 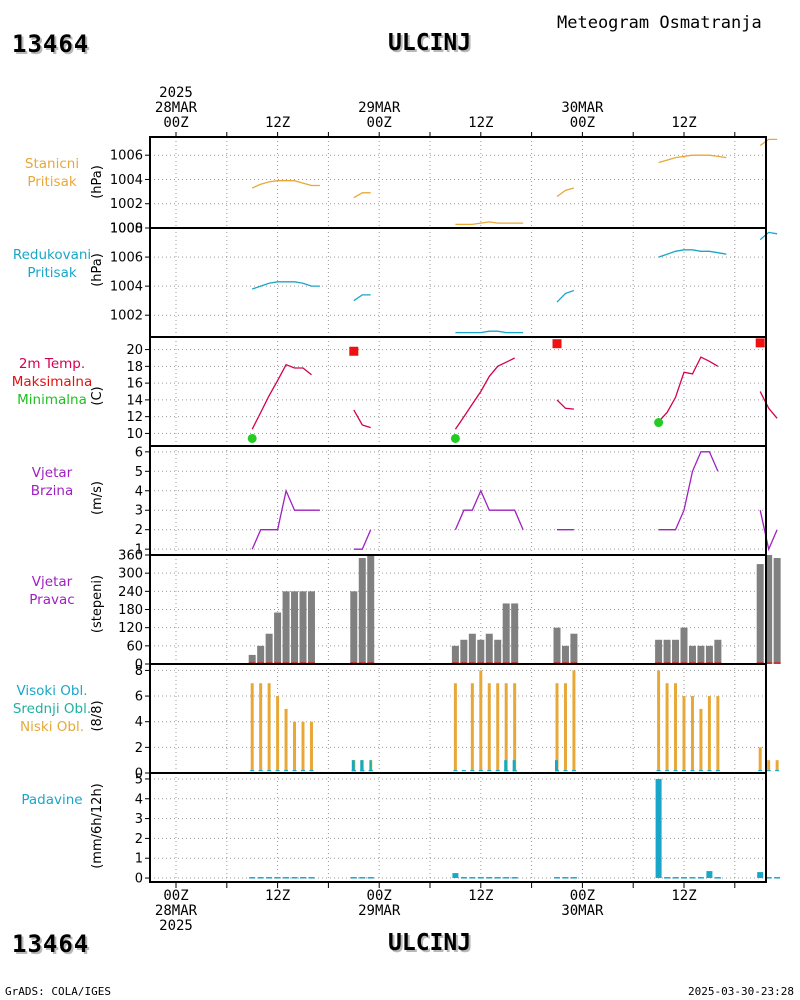 What do you see at coordinates (430, 43) in the screenshot?
I see `station-name-top: ULCINJ` at bounding box center [430, 43].